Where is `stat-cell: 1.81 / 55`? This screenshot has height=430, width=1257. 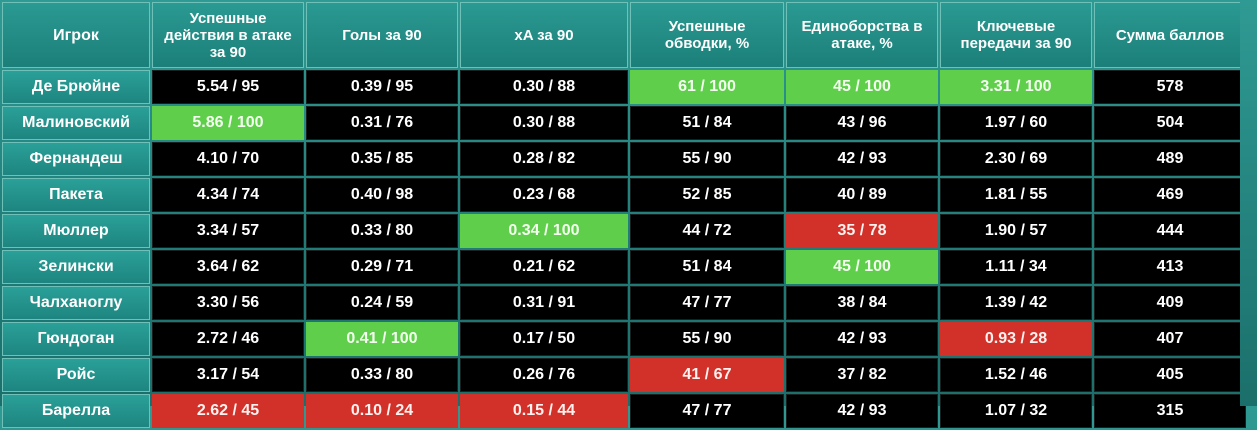
stat-cell: 1.81 / 55 is located at coordinates (1016, 195).